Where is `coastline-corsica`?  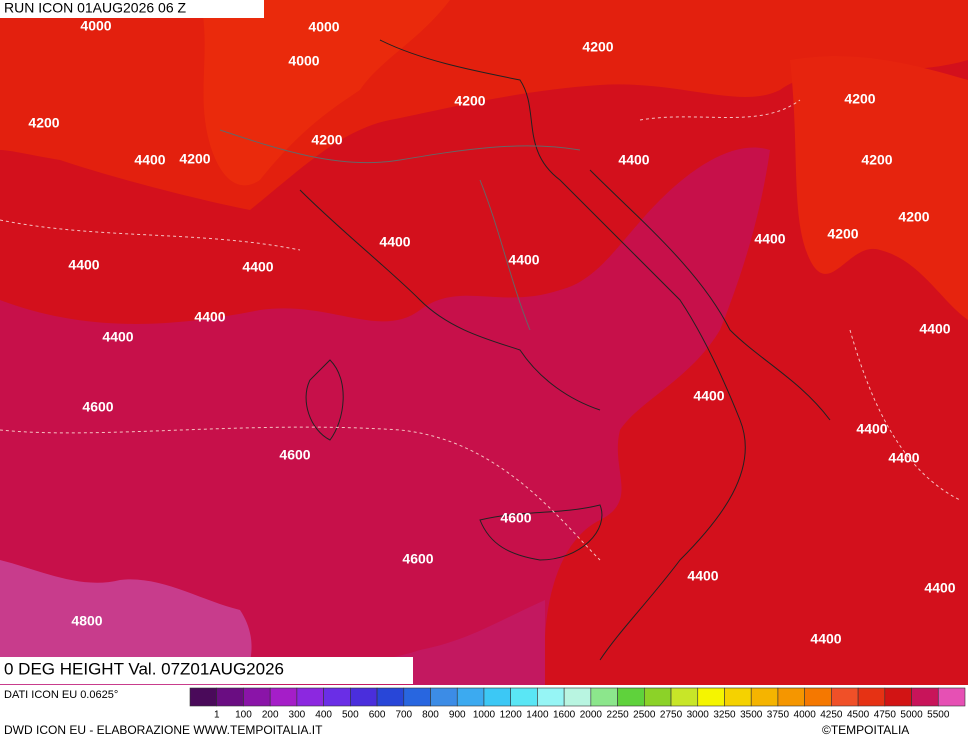
coastline-corsica is located at coordinates (324, 400).